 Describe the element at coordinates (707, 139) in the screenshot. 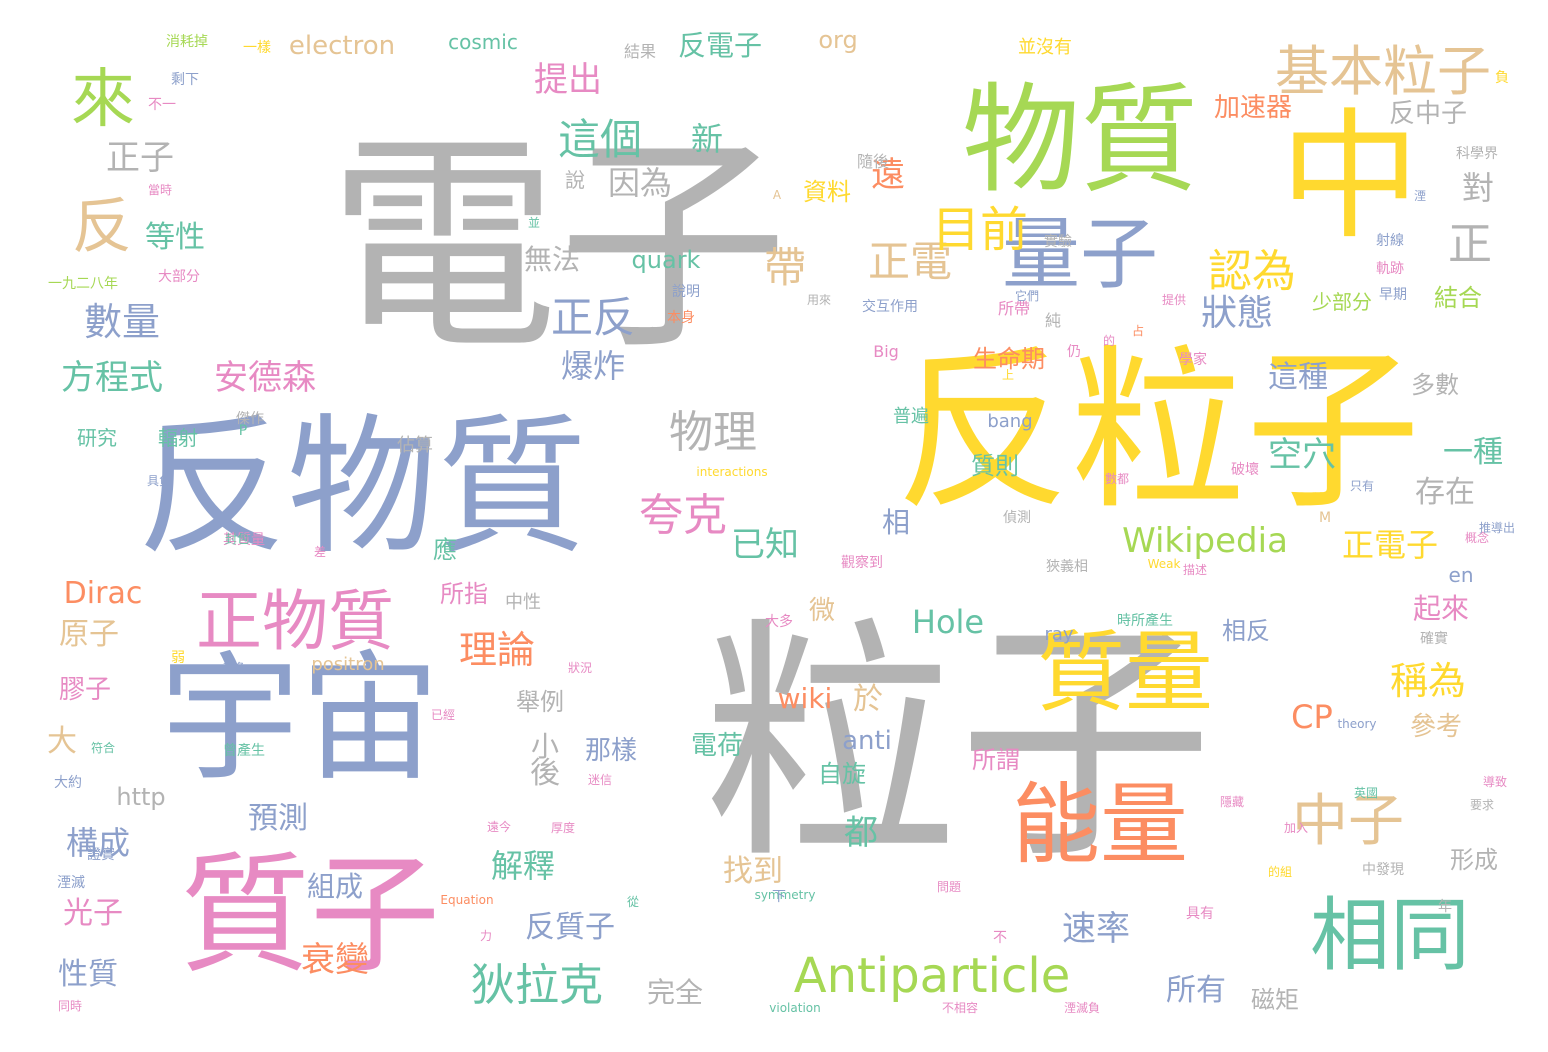

I see `cloud-word: 新` at that location.